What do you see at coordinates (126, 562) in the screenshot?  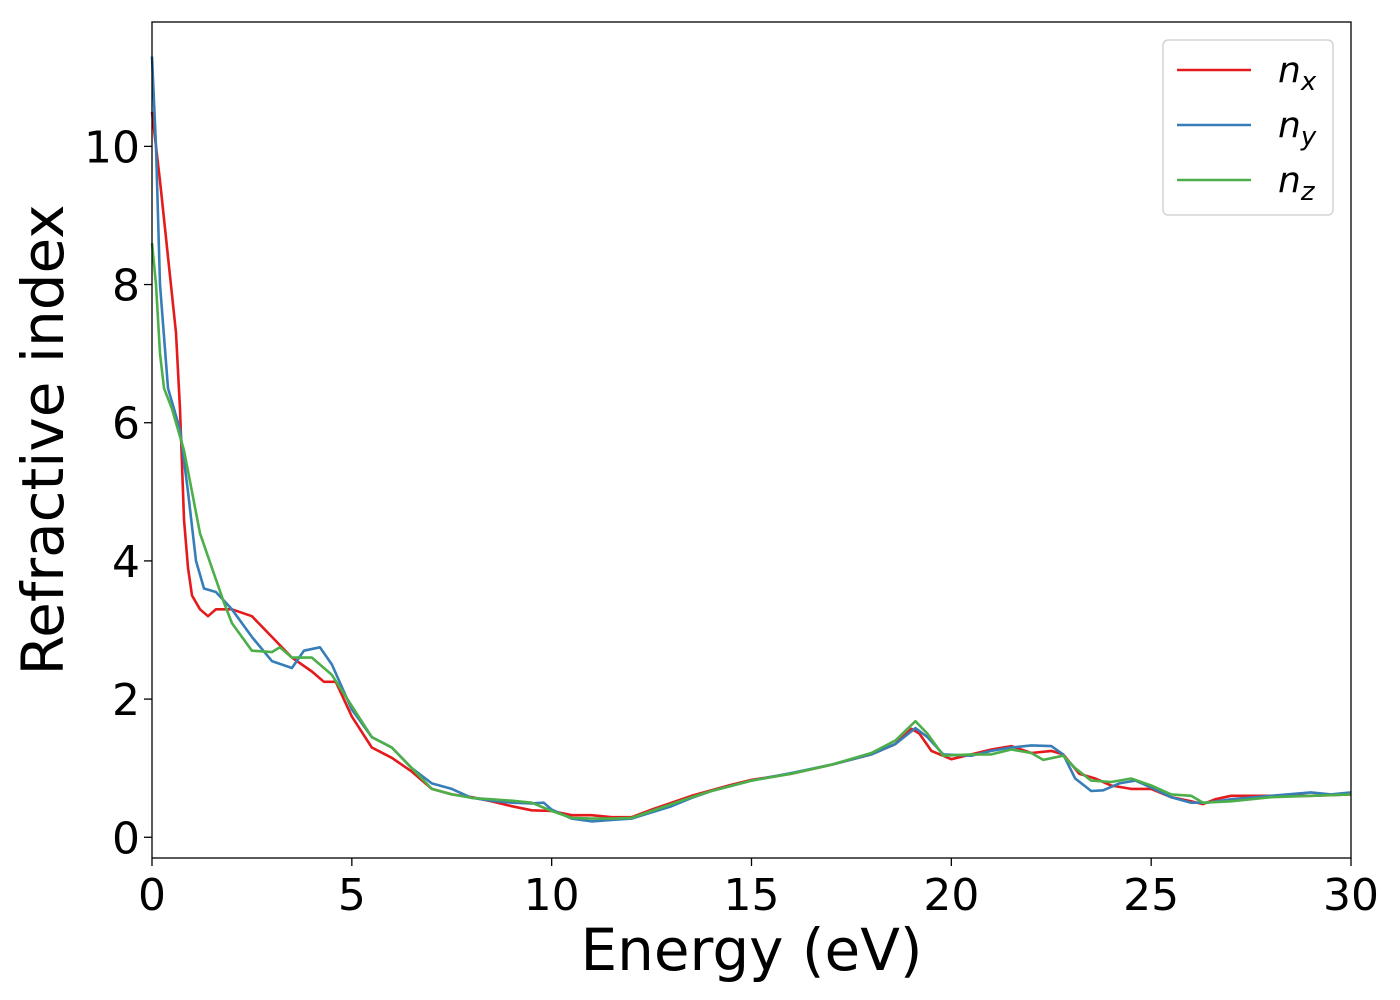 I see `y-tick-label: 4` at bounding box center [126, 562].